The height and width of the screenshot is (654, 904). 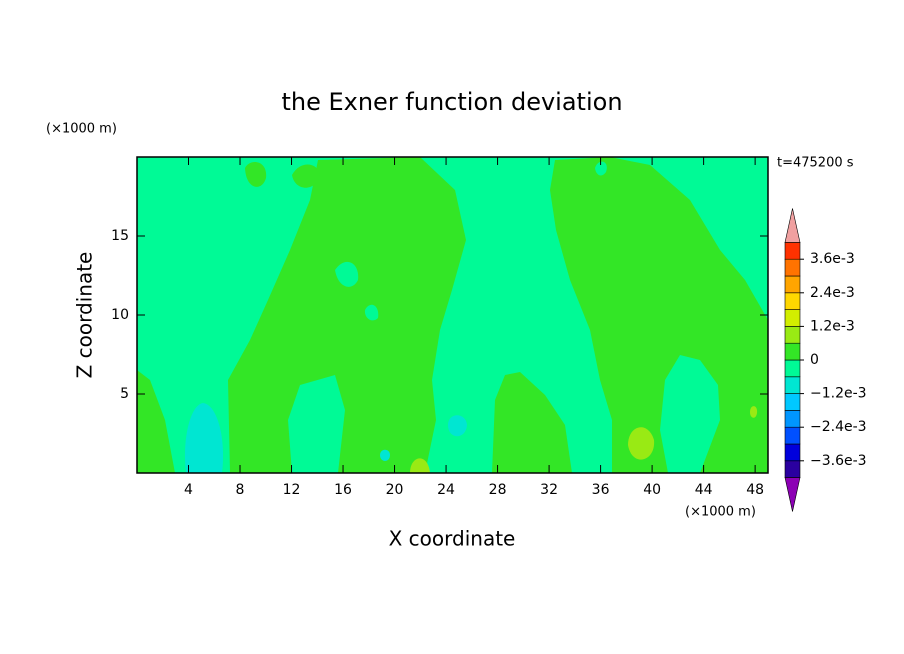 What do you see at coordinates (124, 394) in the screenshot?
I see `y-tick-label: 5` at bounding box center [124, 394].